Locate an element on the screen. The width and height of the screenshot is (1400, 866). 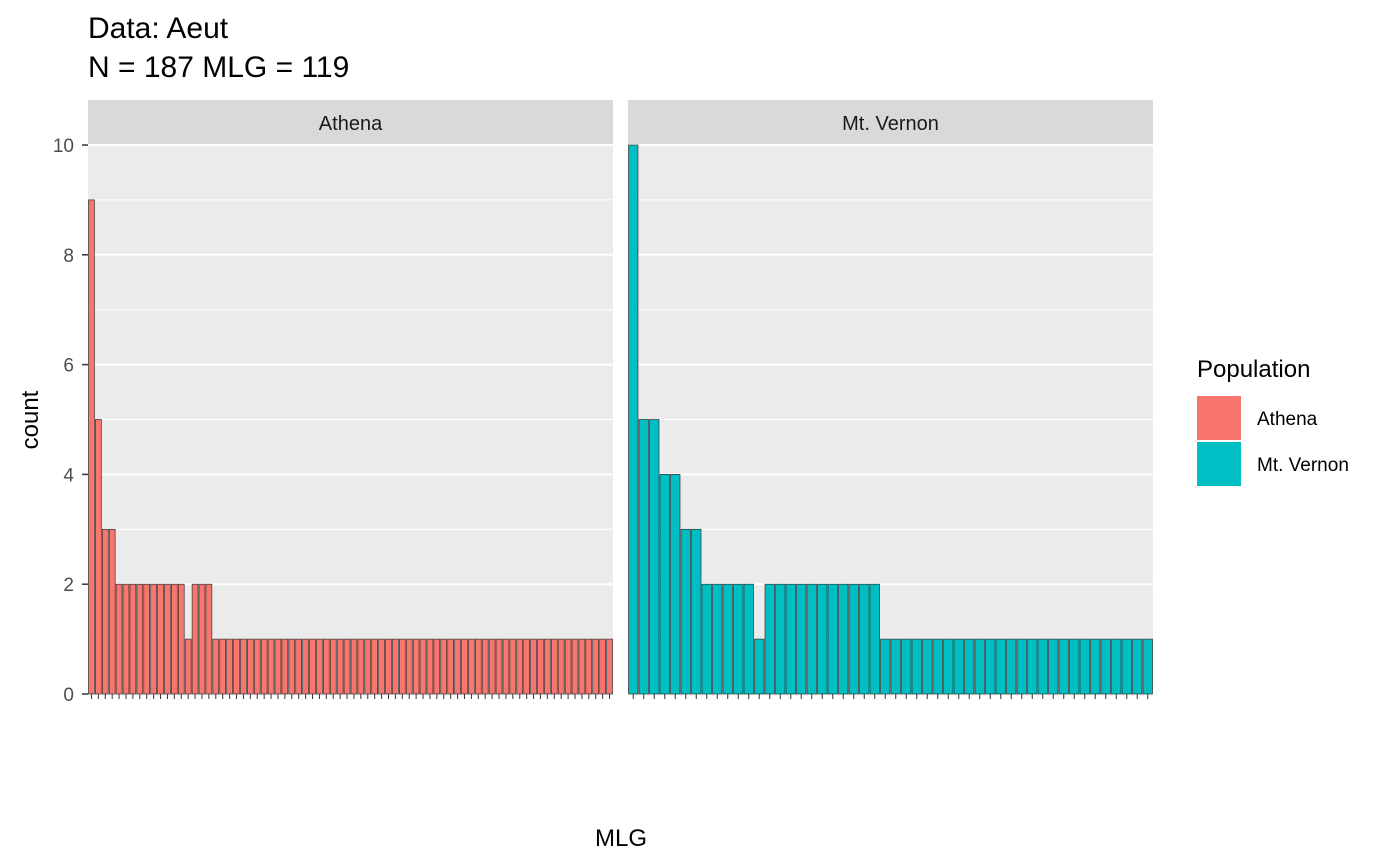
y-tick-label: 8 is located at coordinates (68, 256).